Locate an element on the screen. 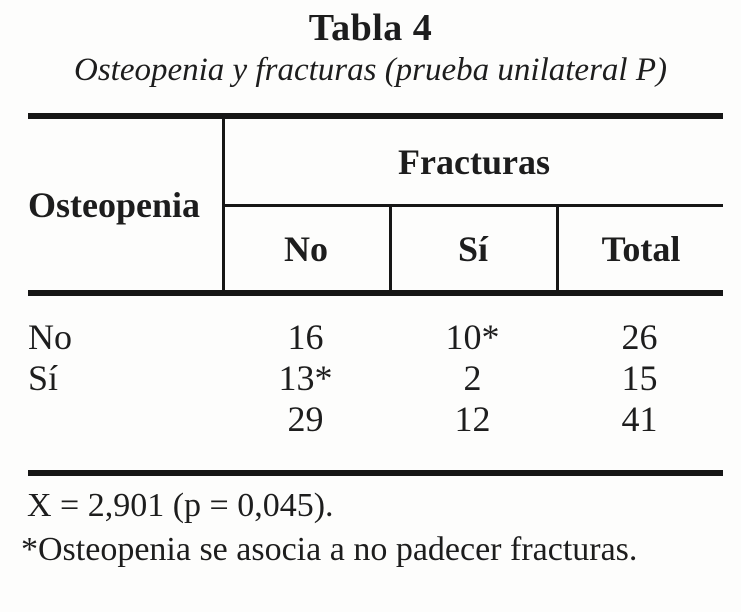  row-header-osteopenia: Osteopenia is located at coordinates (114, 204).